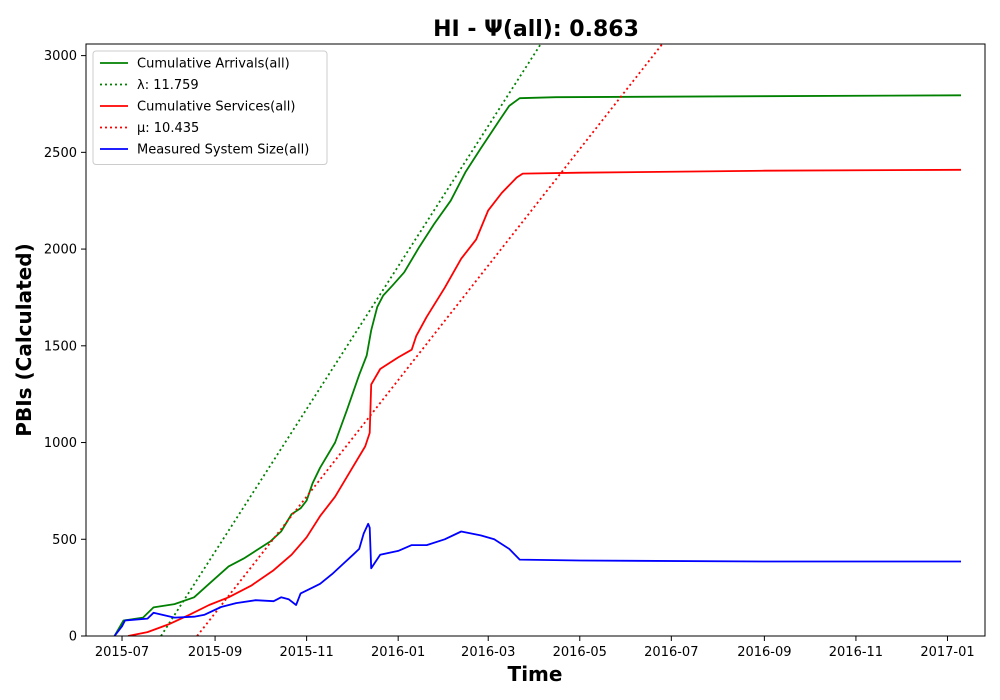 This screenshot has height=700, width=1000. Describe the element at coordinates (24, 339) in the screenshot. I see `y-axis-label: PBIs (Calculated)` at that location.